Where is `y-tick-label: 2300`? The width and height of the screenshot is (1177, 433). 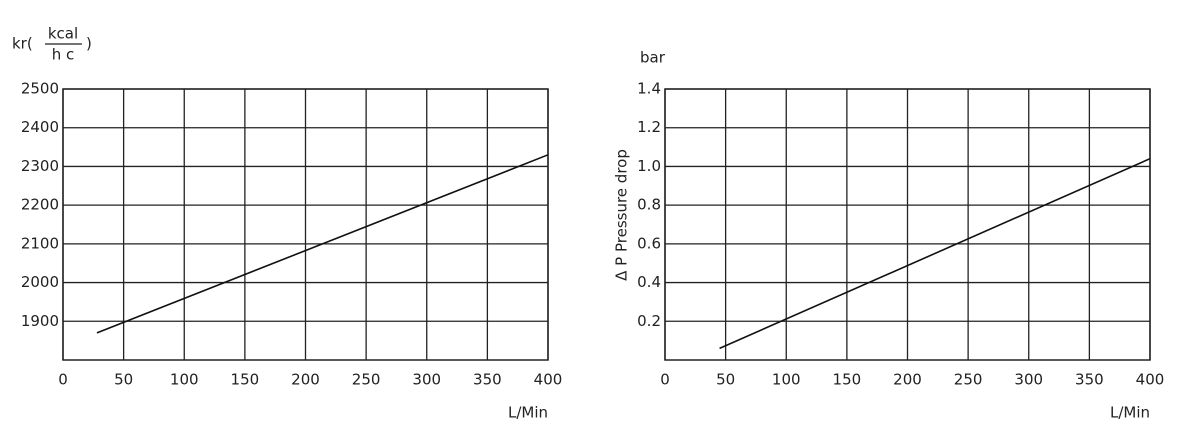 y-tick-label: 2300 is located at coordinates (40, 166).